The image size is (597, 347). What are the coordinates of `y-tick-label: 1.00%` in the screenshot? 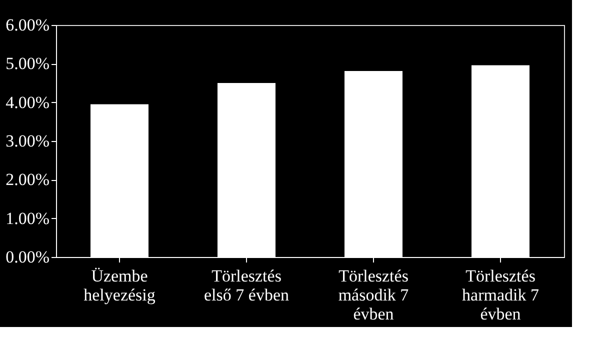 It's located at (28, 218).